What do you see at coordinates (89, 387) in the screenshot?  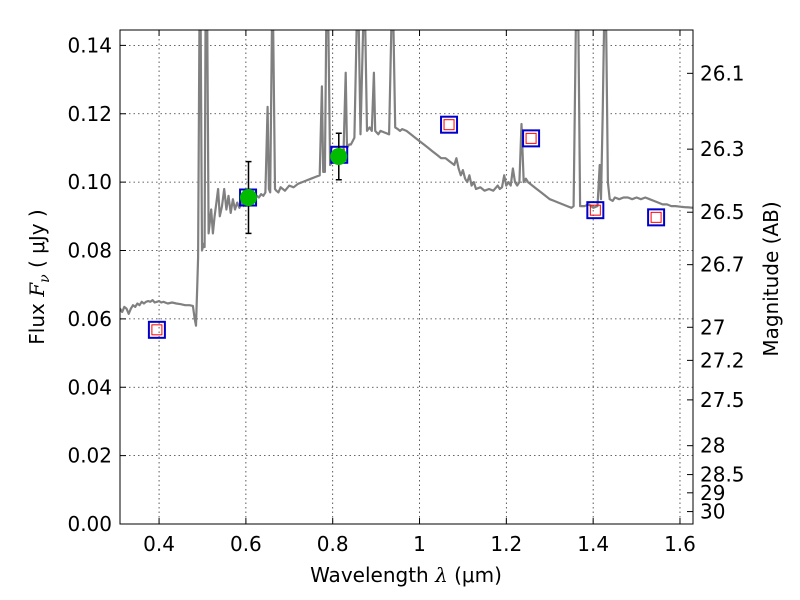 I see `y-tick-label: 0.04` at bounding box center [89, 387].